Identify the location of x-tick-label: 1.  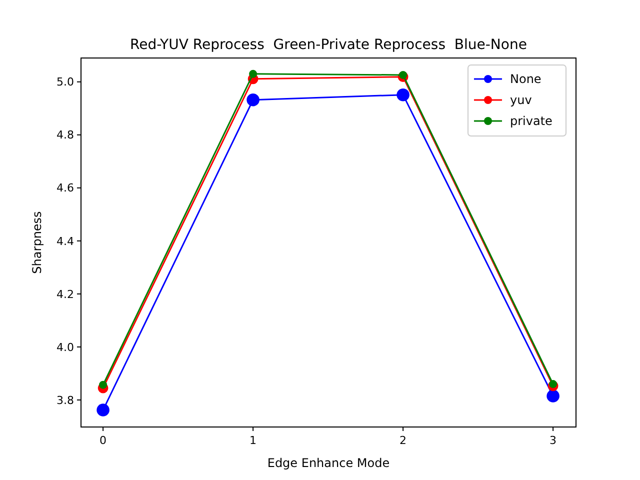
(253, 440).